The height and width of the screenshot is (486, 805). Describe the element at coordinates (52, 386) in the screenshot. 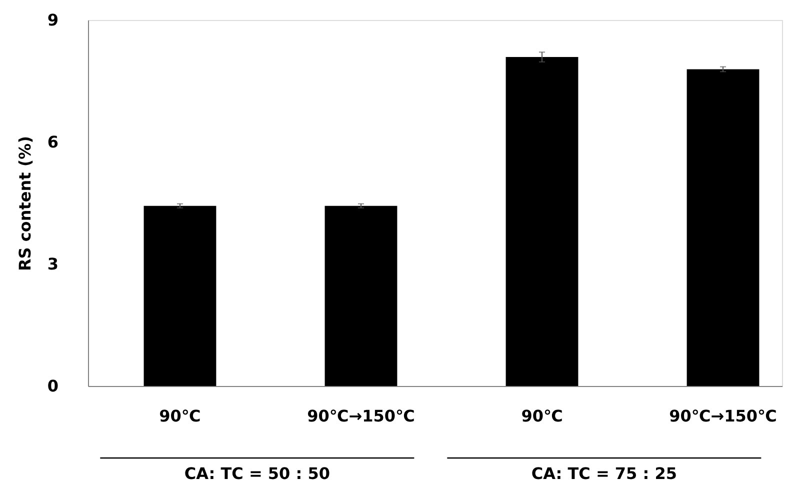

I see `y-tick-label: 0` at that location.